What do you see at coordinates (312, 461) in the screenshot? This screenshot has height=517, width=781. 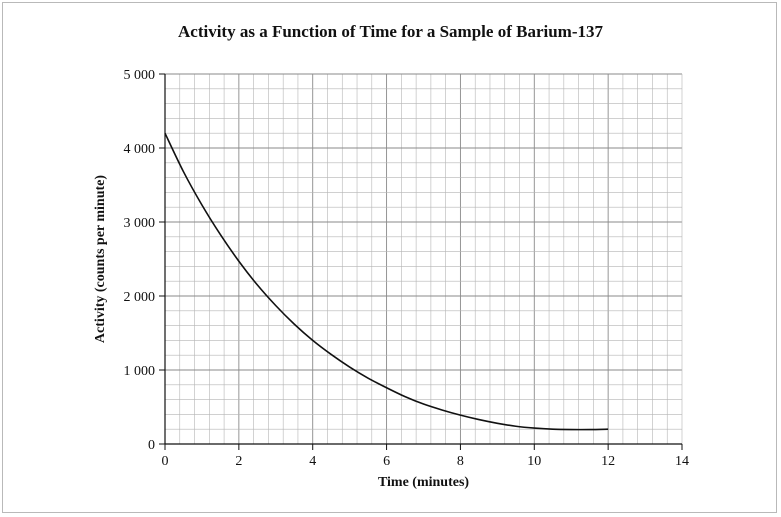 I see `x-tick-label: 4` at bounding box center [312, 461].